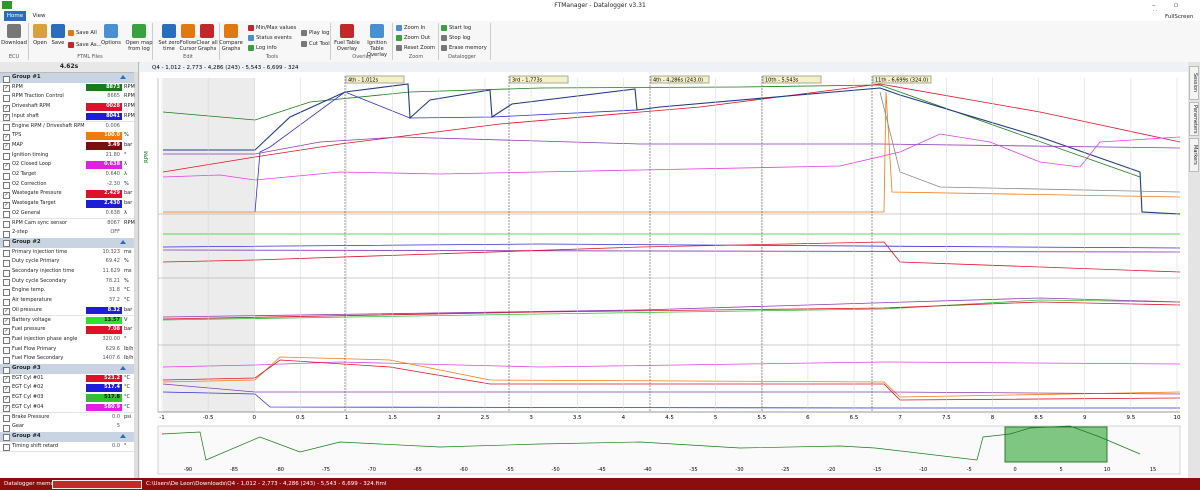  Describe the element at coordinates (28, 377) in the screenshot. I see `channel-name: EGT Cyl #01` at that location.